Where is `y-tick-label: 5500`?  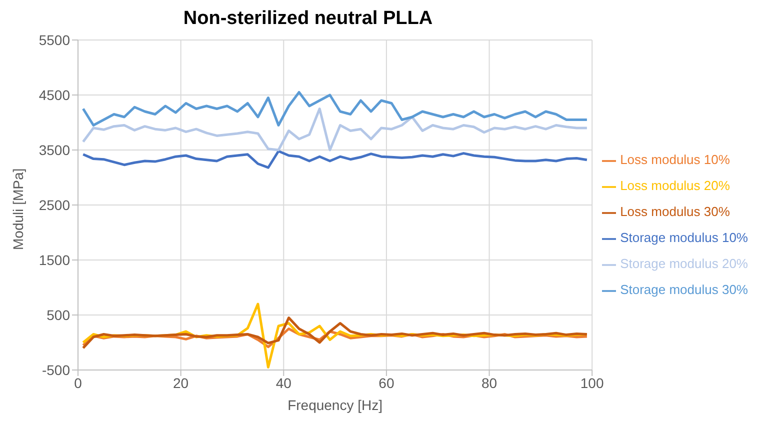
y-tick-label: 5500 is located at coordinates (54, 40).